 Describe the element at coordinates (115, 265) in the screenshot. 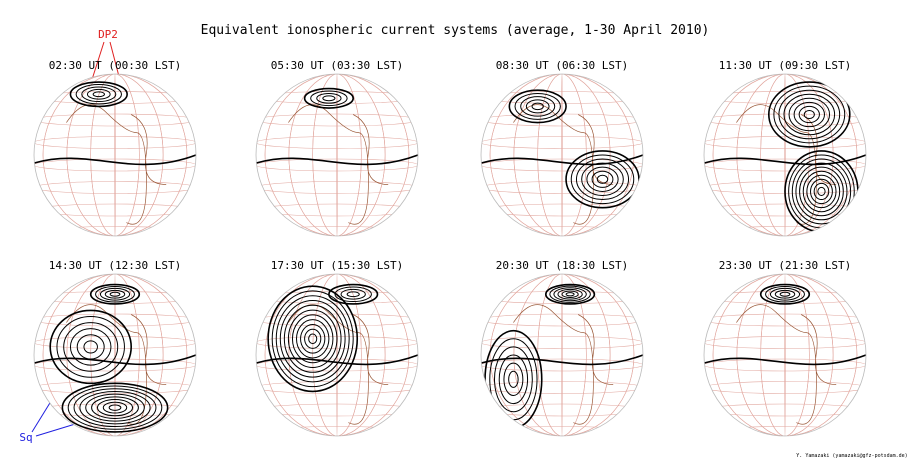

I see `panel-label: 14:30 UT (12:30 LST)` at that location.